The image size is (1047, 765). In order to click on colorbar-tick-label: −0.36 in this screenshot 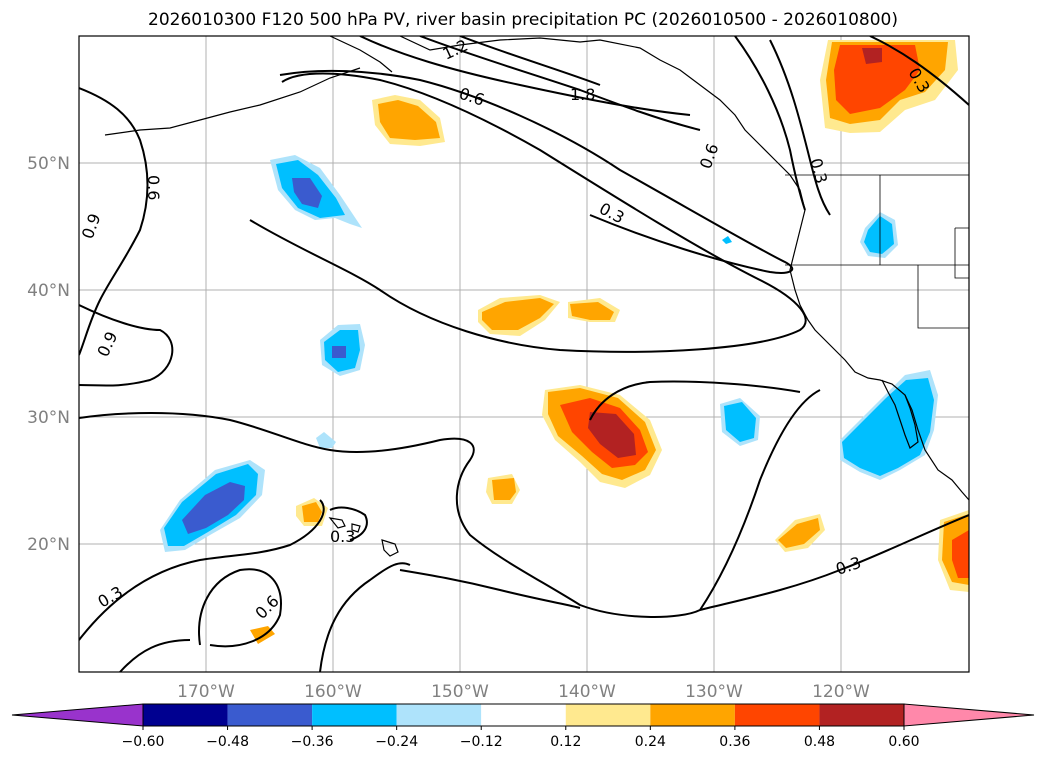, I will do `click(312, 742)`.